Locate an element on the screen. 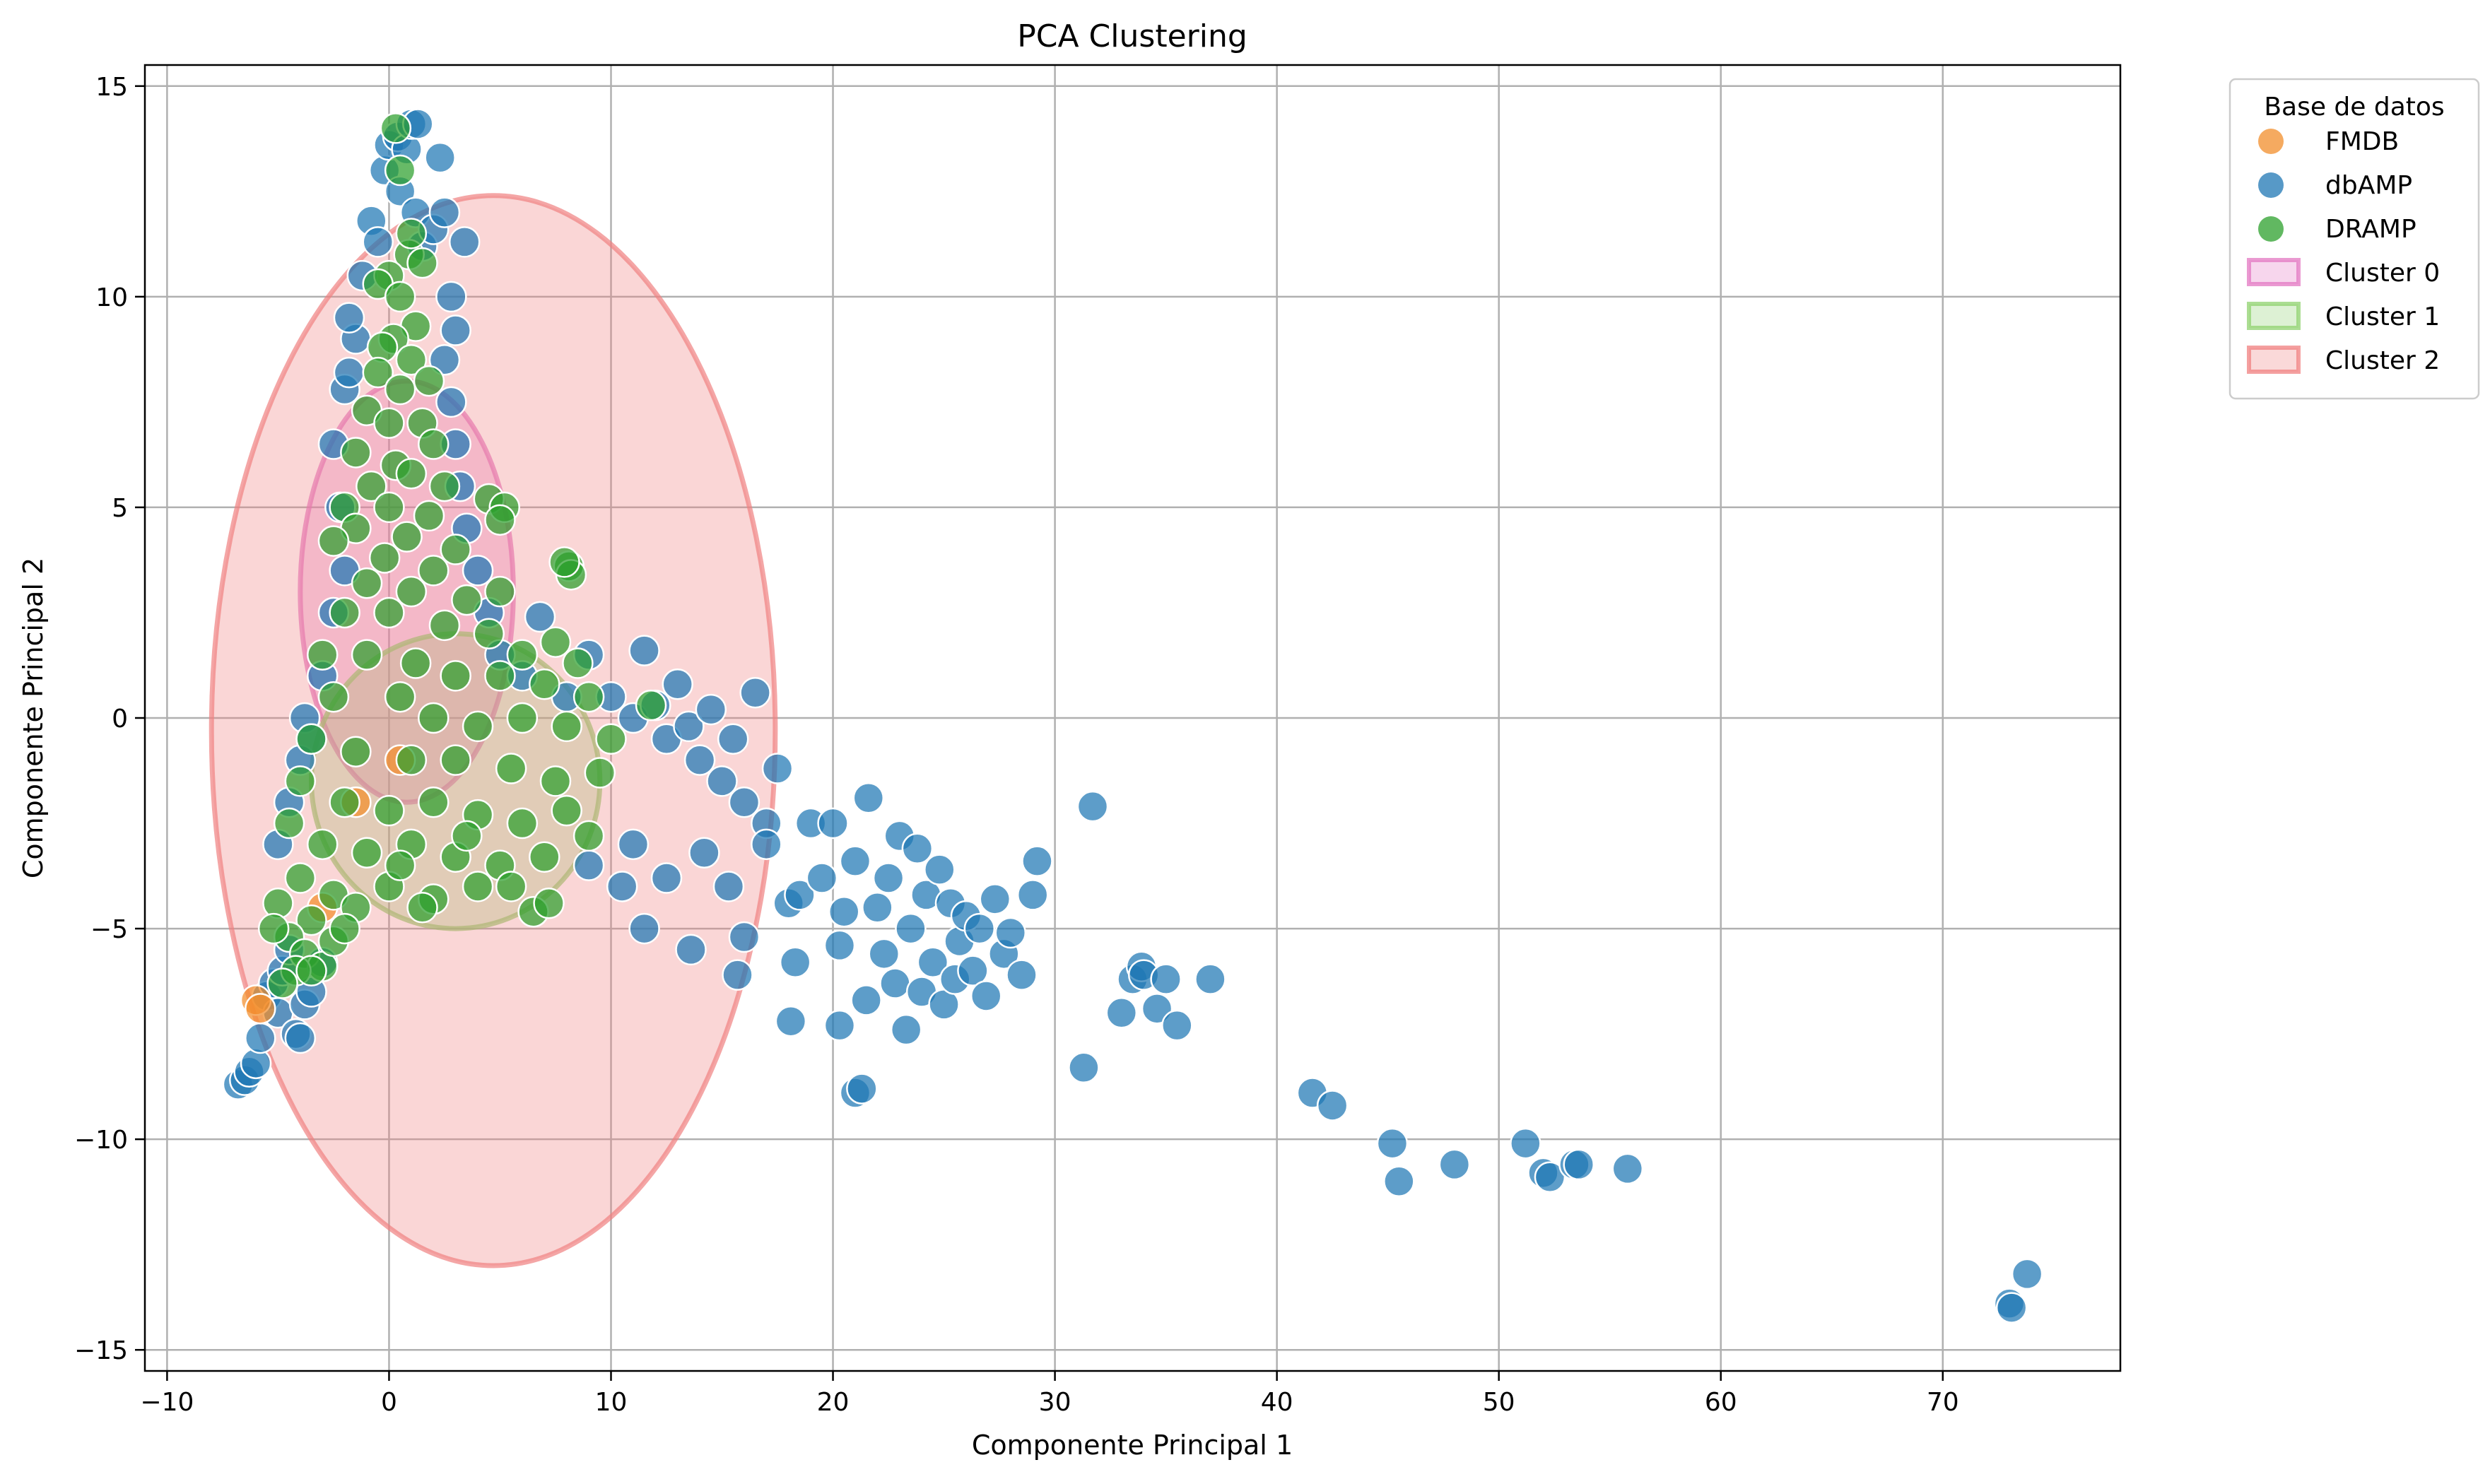  x-axis-ticks: −10 0 10 20 30 40 50 60 70 is located at coordinates (1049, 1394).